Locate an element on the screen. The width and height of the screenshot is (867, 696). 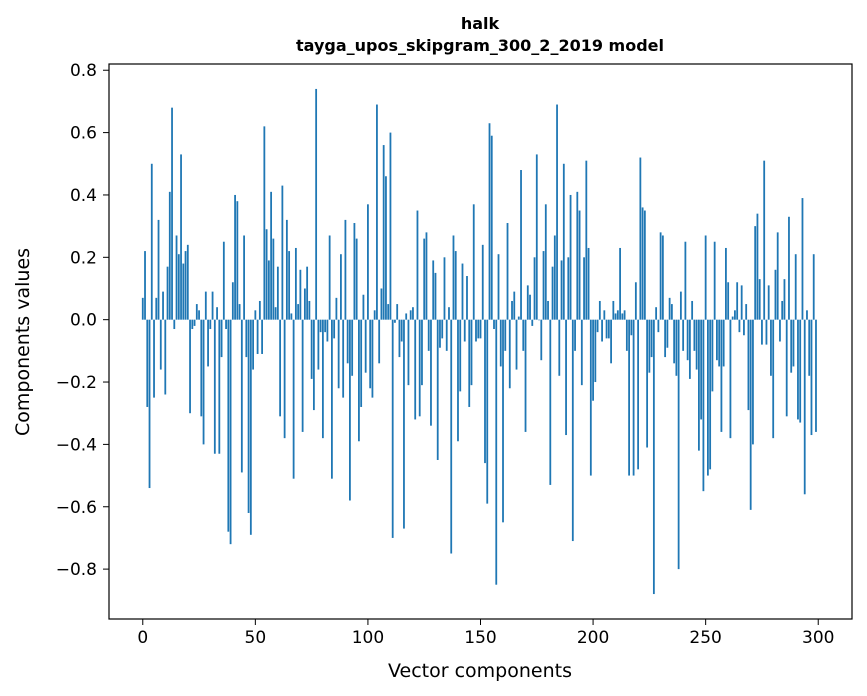
x-axis-label: Vector components is located at coordinates (480, 671).